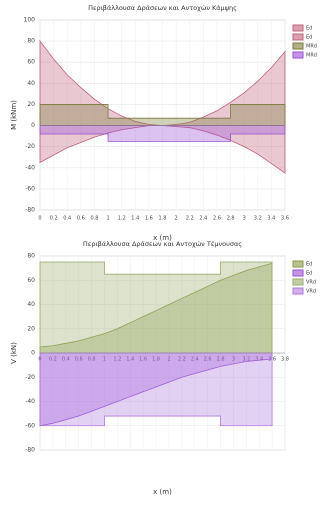  What do you see at coordinates (30, 20) in the screenshot?
I see `y-tick-label: 100` at bounding box center [30, 20].